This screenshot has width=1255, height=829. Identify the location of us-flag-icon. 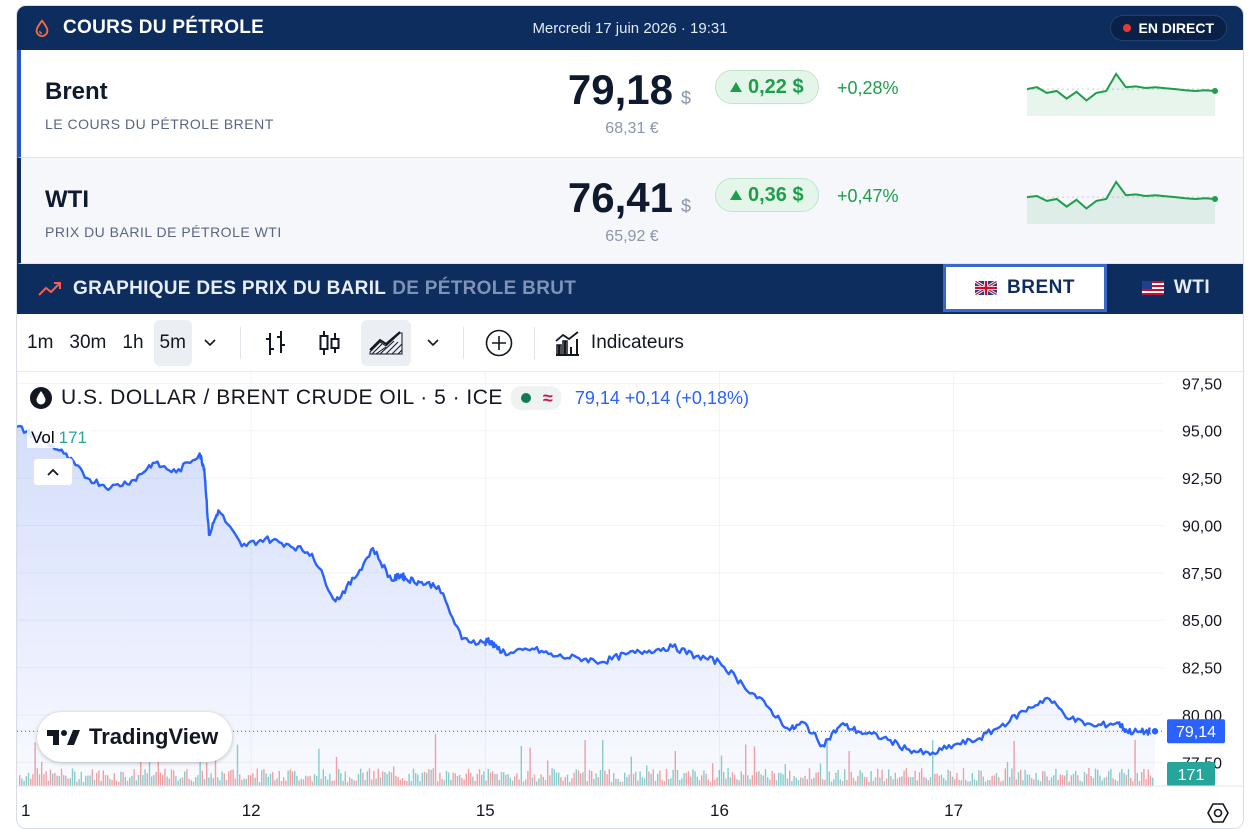
(1152, 288).